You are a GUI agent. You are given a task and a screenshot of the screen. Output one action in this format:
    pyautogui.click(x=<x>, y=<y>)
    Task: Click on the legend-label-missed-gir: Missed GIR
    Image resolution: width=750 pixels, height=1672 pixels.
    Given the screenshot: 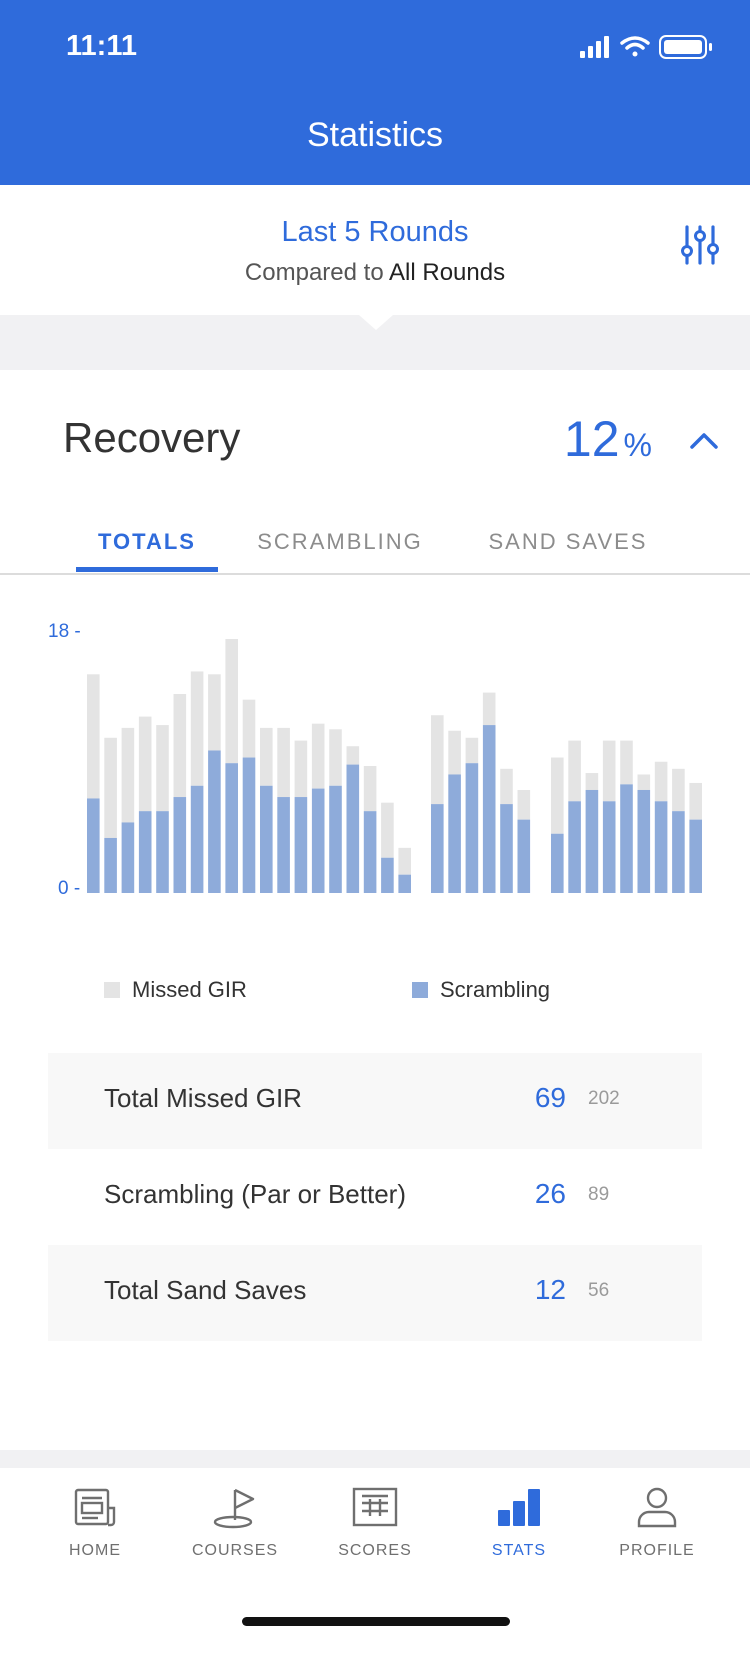 What is the action you would take?
    pyautogui.click(x=189, y=989)
    